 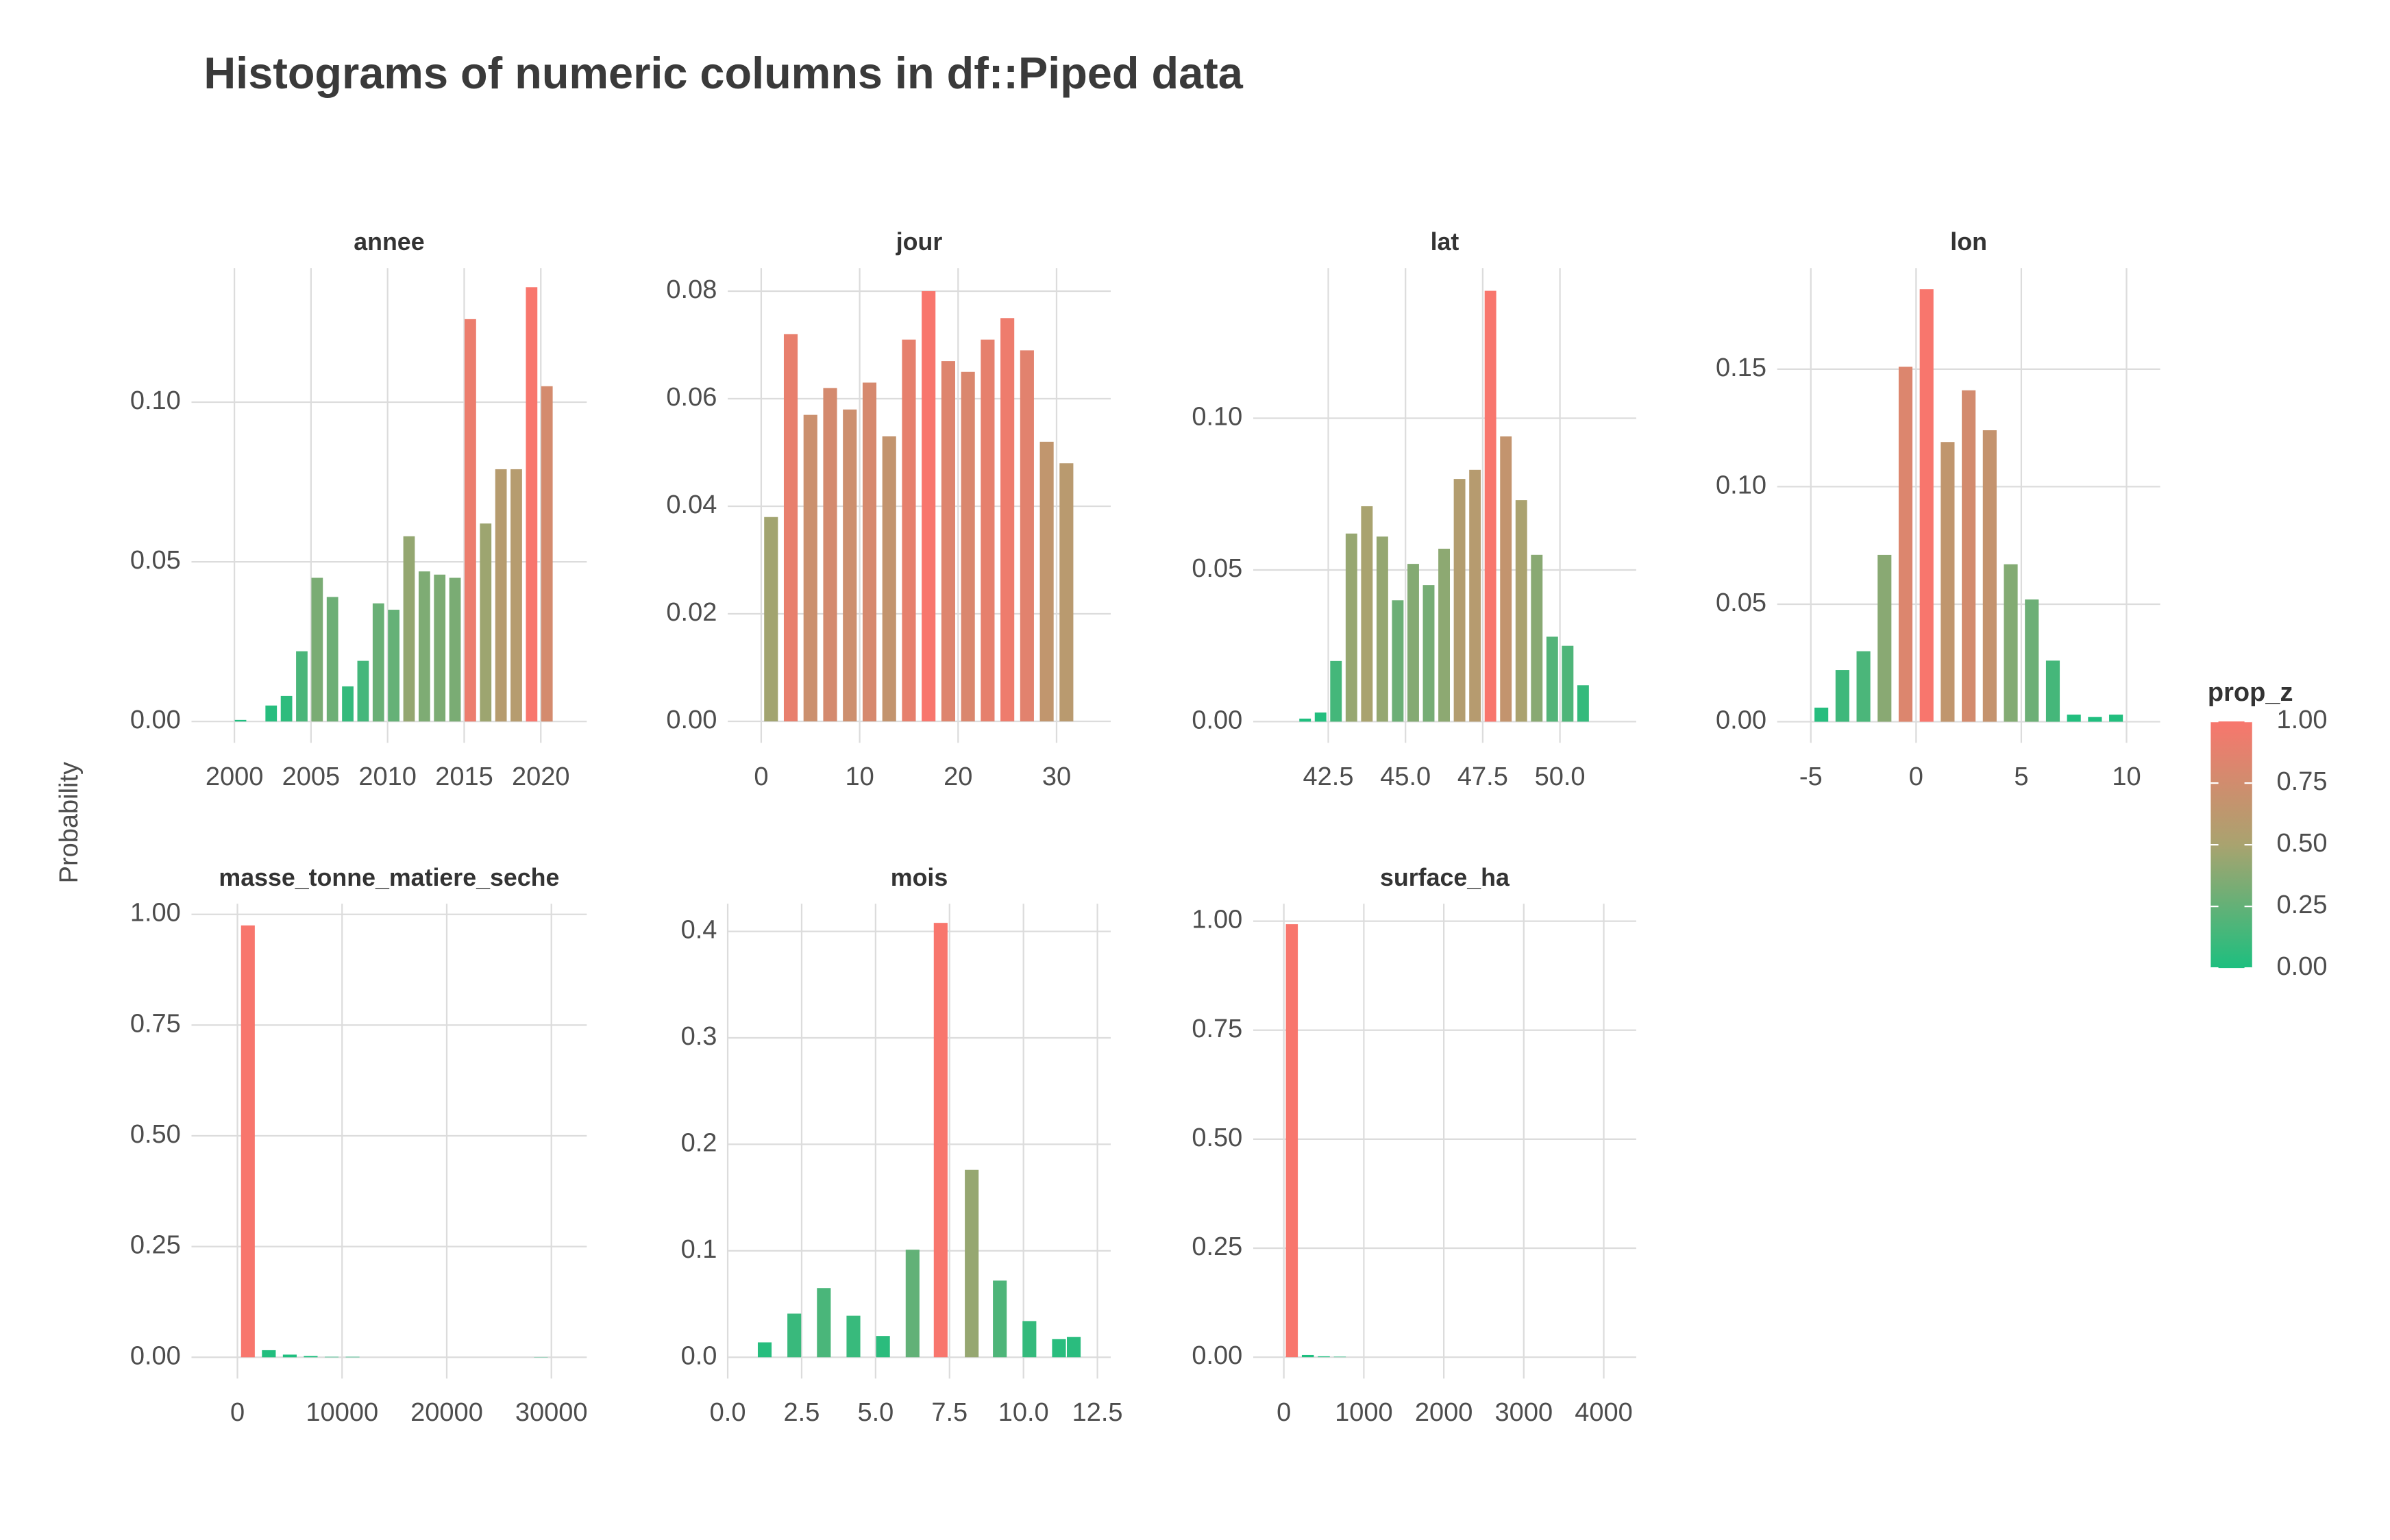 What do you see at coordinates (2302, 843) in the screenshot?
I see `legend-label: 0.50` at bounding box center [2302, 843].